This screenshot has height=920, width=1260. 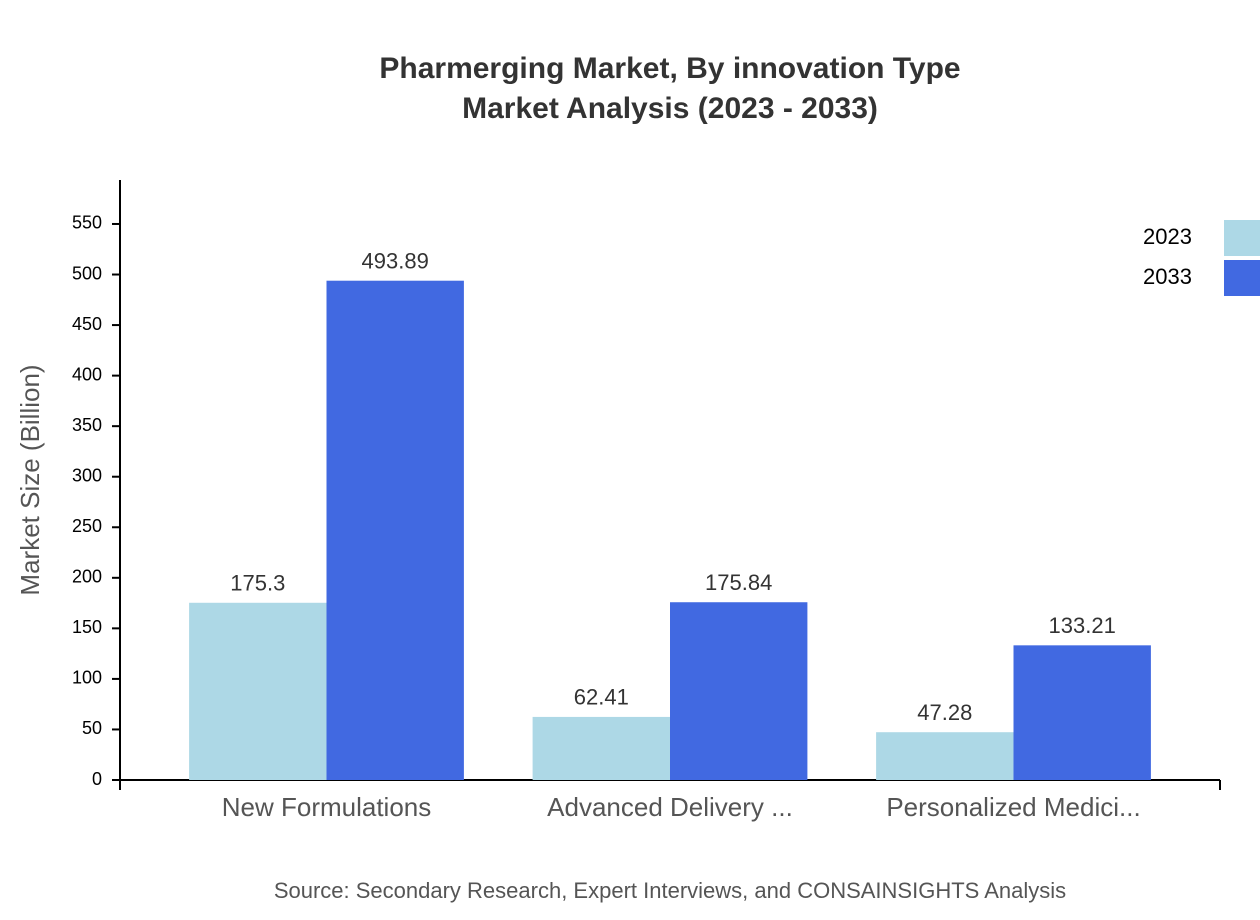 What do you see at coordinates (87, 223) in the screenshot?
I see `y-tick-label: 550` at bounding box center [87, 223].